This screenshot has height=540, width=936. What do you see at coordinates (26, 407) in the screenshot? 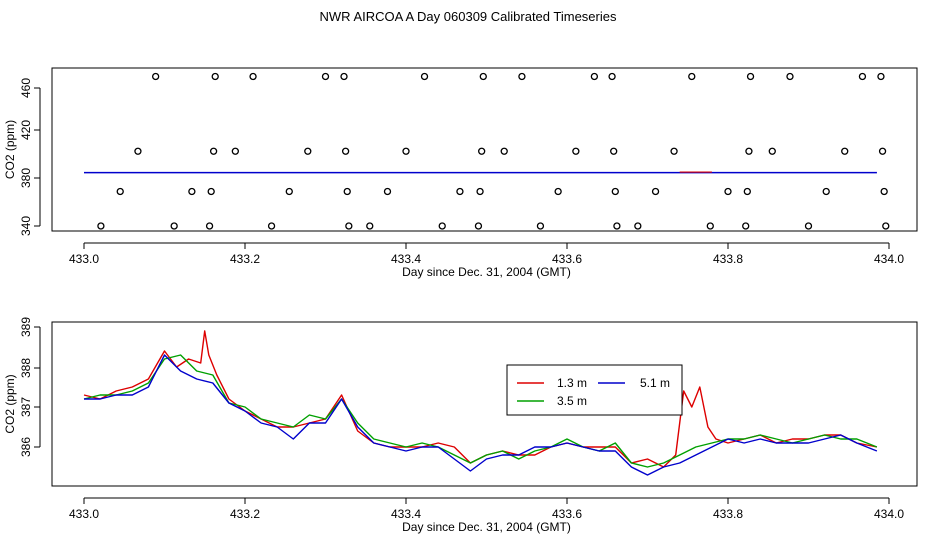
I see `y-tick-label: 387` at bounding box center [26, 407].